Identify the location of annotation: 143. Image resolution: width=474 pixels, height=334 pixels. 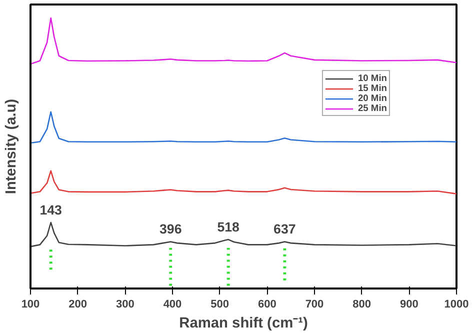
(51, 210).